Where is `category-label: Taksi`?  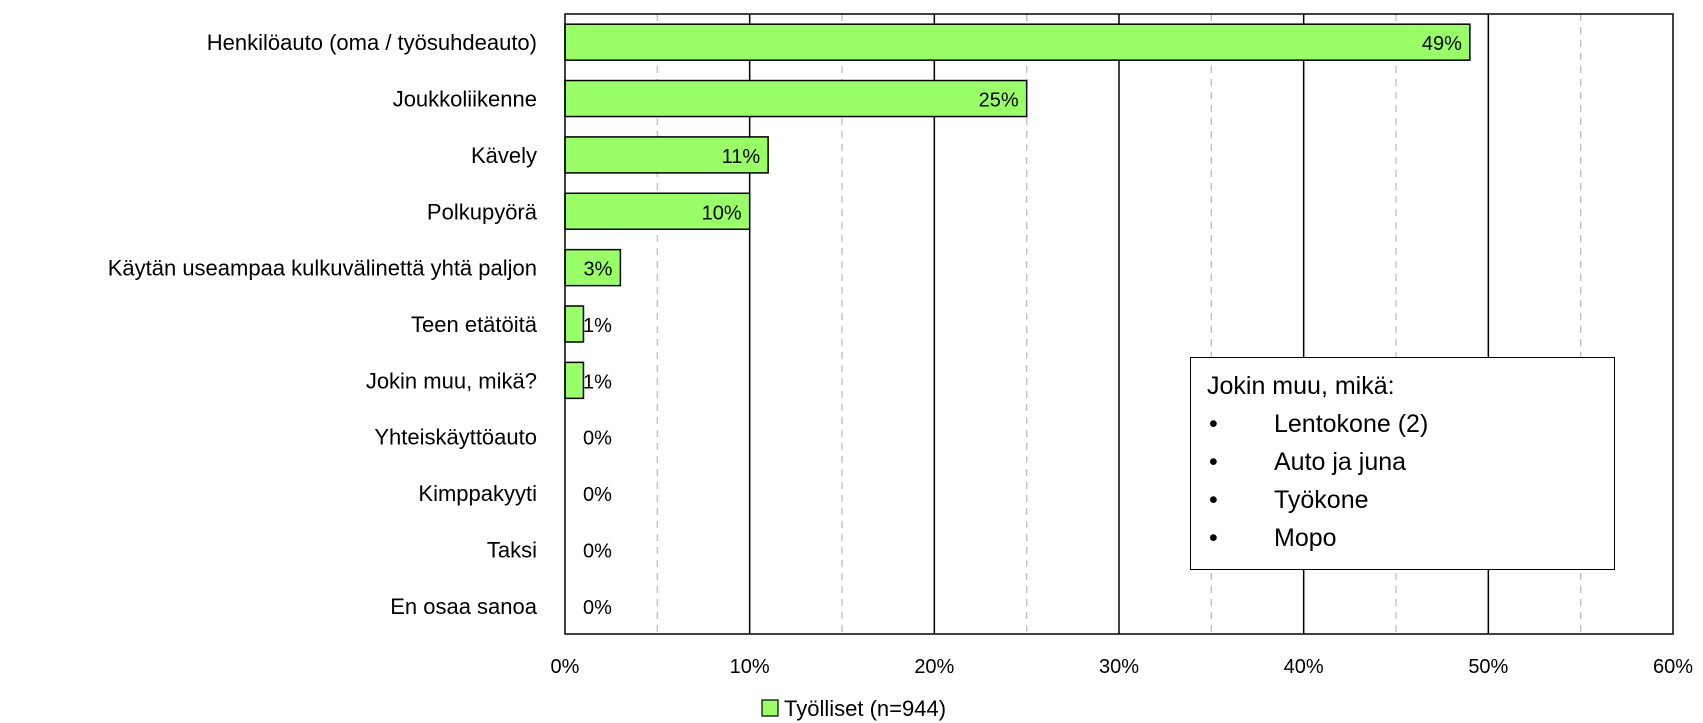
category-label: Taksi is located at coordinates (512, 549).